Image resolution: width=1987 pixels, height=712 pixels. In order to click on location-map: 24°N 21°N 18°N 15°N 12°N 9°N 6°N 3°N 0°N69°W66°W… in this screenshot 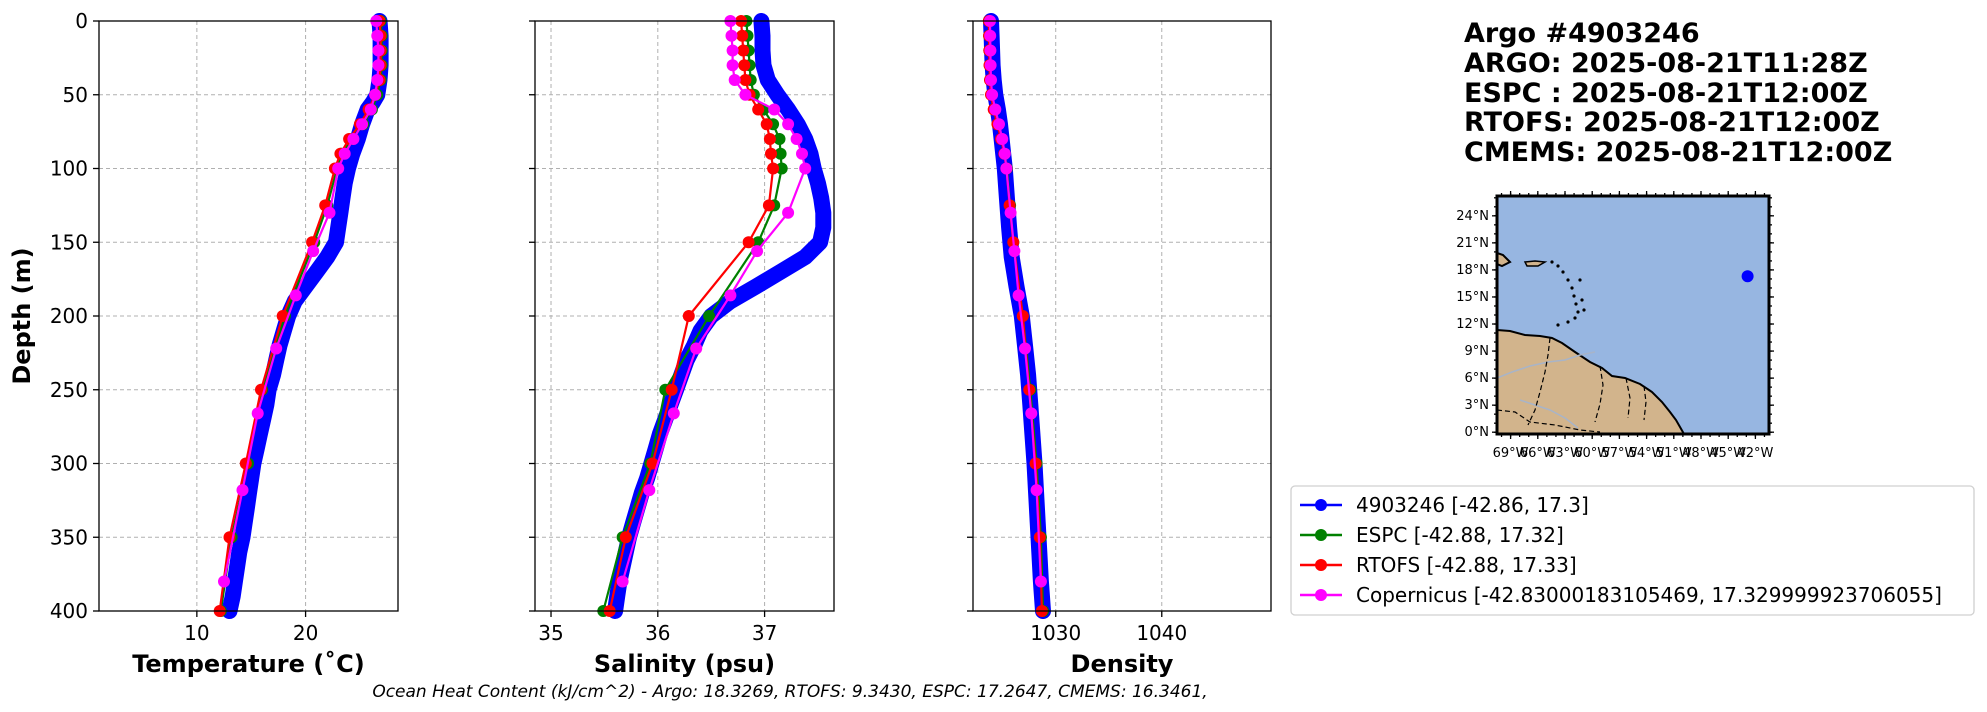, I will do `click(1615, 326)`.